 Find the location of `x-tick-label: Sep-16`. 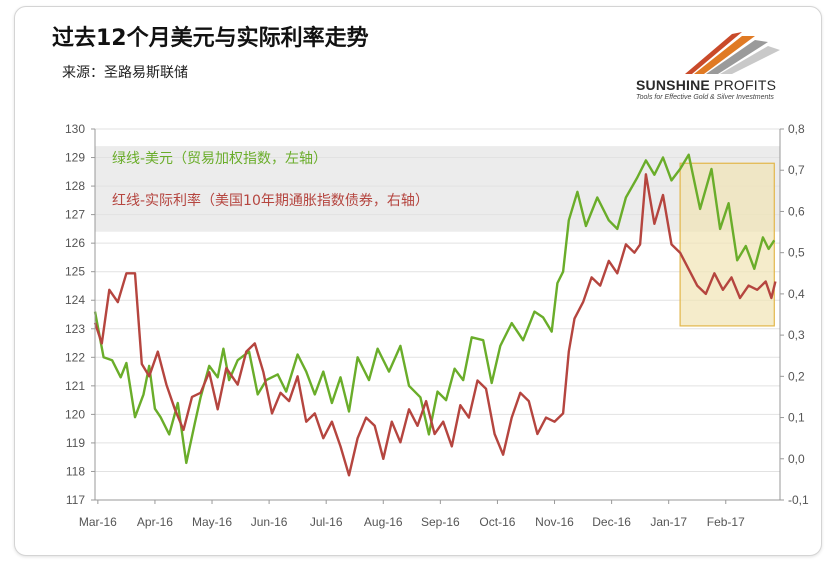

x-tick-label: Sep-16 is located at coordinates (440, 522).